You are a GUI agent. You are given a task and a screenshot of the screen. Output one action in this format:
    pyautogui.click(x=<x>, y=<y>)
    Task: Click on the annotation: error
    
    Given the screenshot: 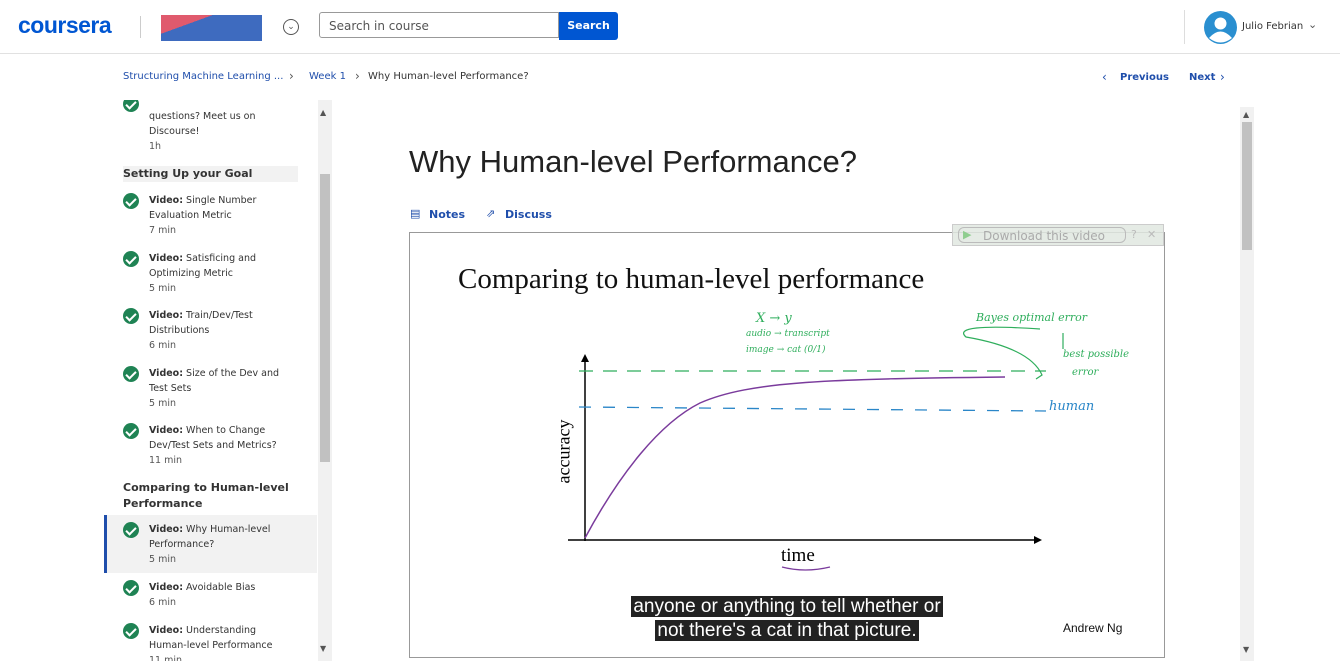 What is the action you would take?
    pyautogui.click(x=1085, y=372)
    